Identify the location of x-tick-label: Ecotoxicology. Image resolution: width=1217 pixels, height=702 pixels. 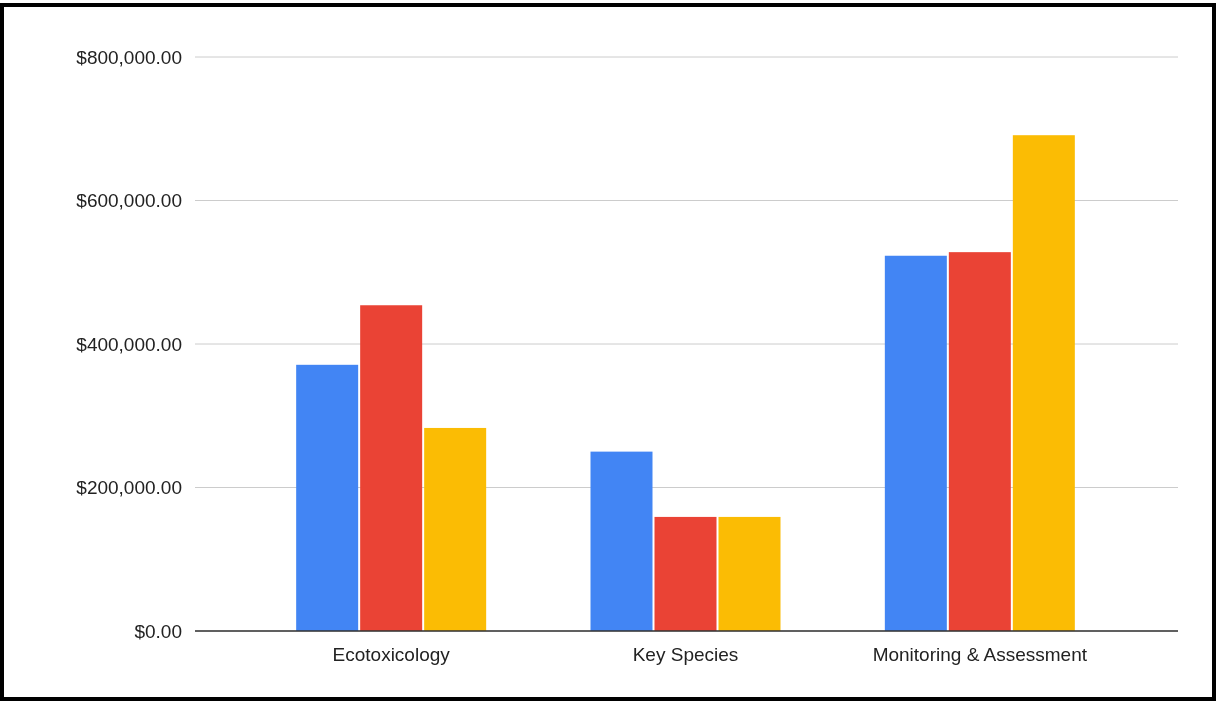
(391, 654).